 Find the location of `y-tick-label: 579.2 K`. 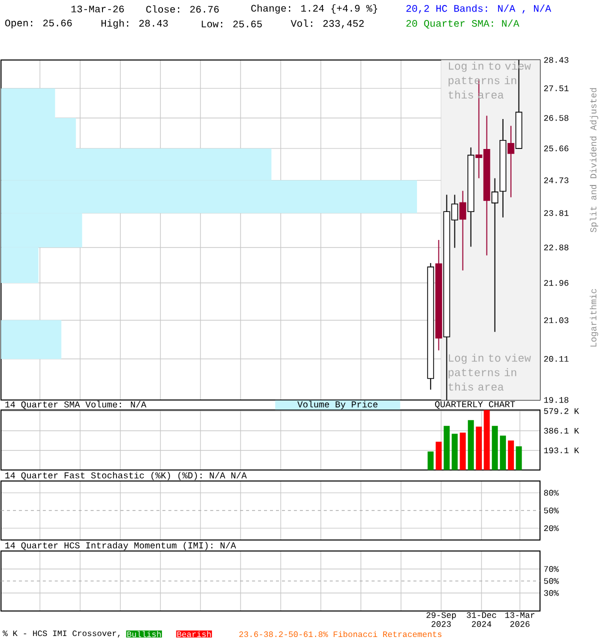

y-tick-label: 579.2 K is located at coordinates (562, 411).